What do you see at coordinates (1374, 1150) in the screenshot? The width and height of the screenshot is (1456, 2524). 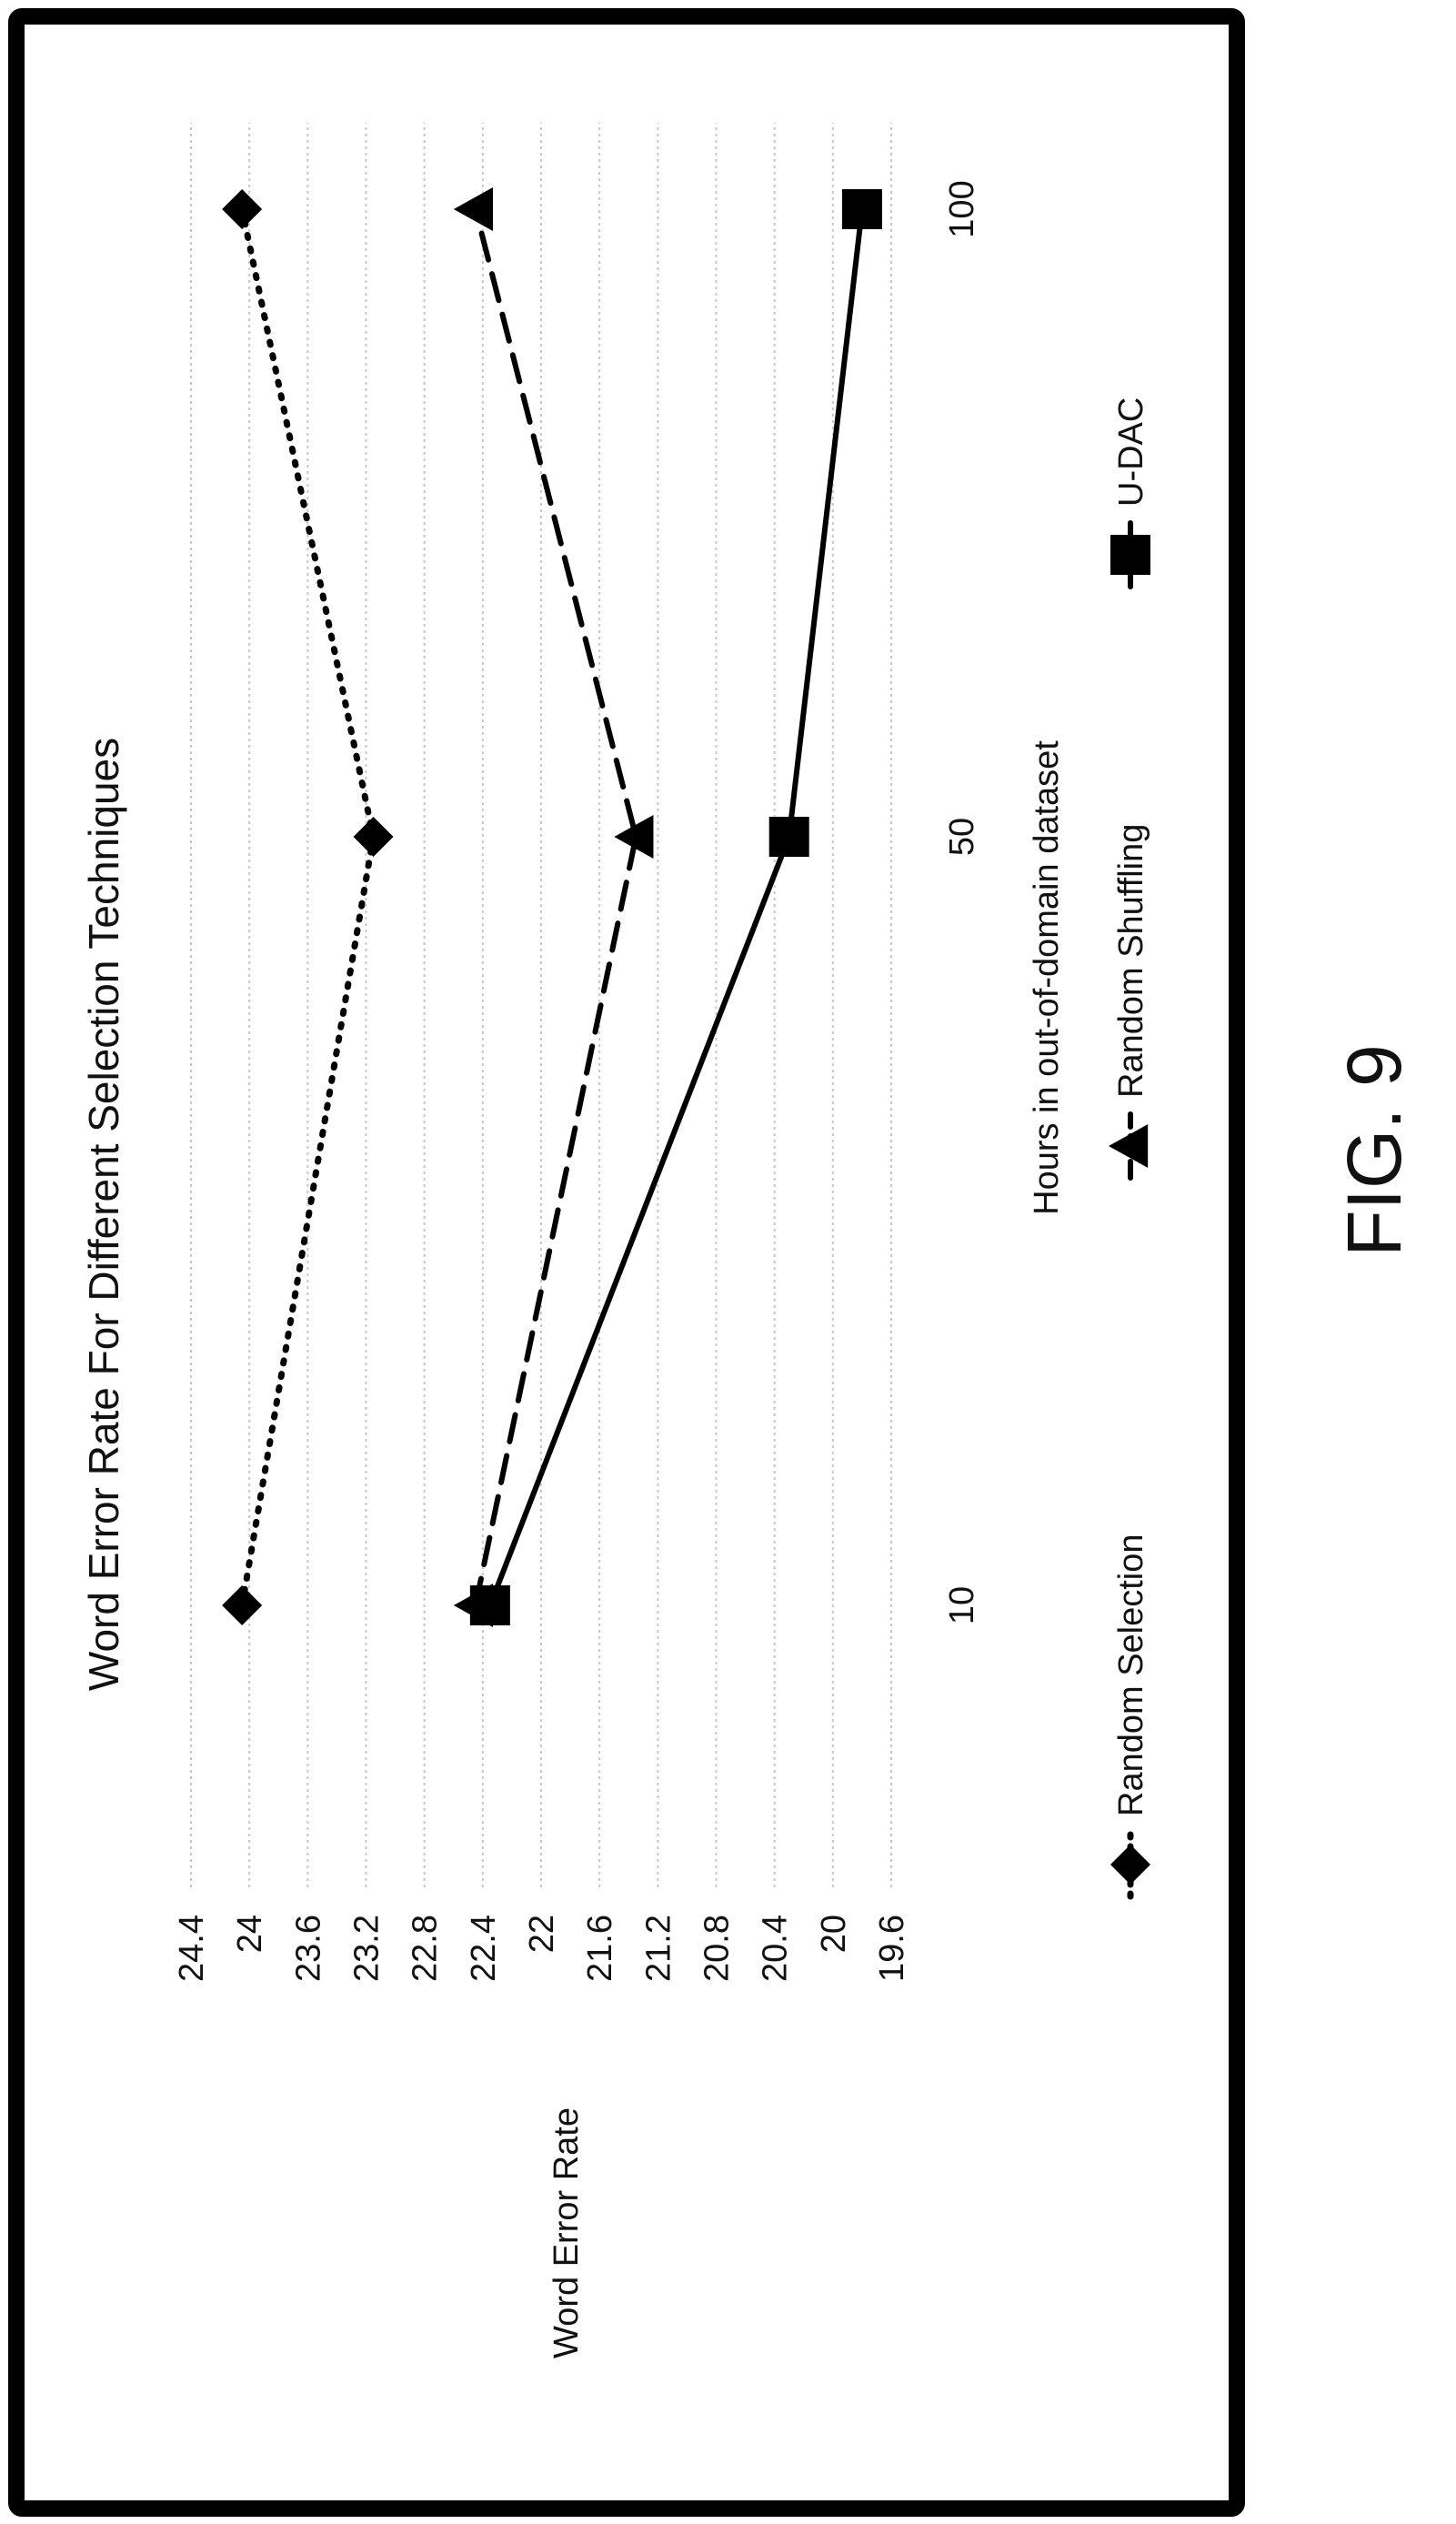 I see `figure-caption: FIG. 9` at bounding box center [1374, 1150].